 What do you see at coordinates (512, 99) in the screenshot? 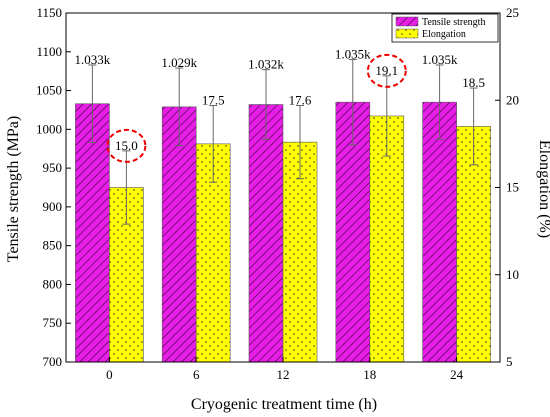
I see `right-tick-label-20: 20` at bounding box center [512, 99].